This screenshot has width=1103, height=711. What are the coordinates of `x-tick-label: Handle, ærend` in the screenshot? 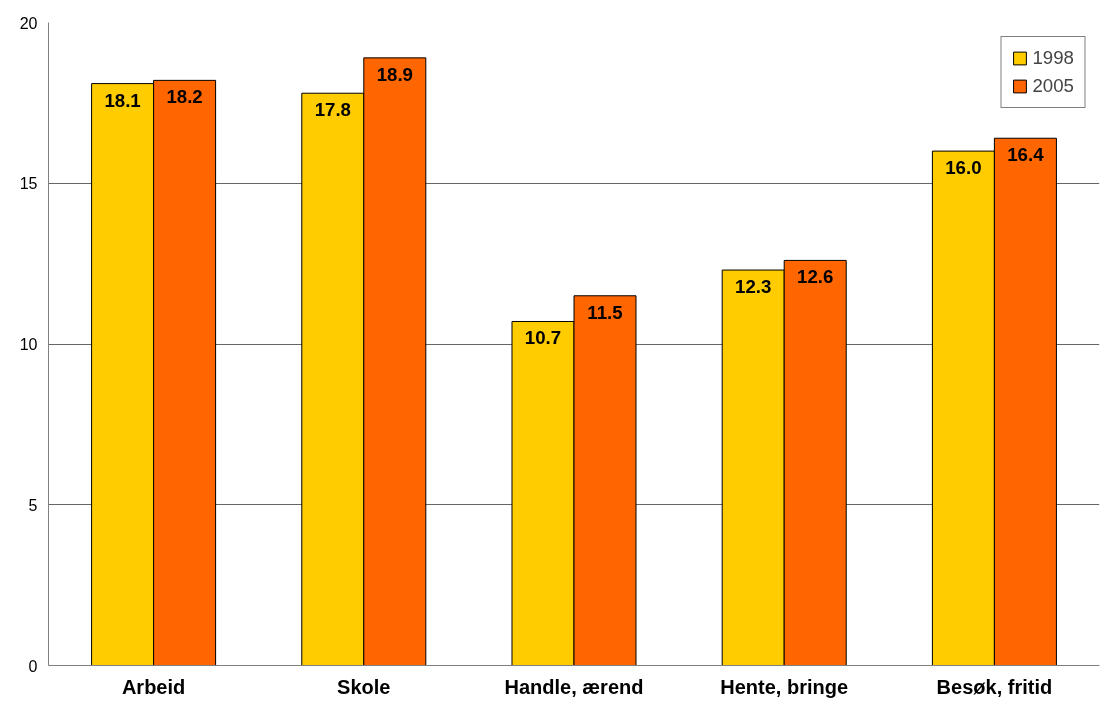 It's located at (574, 686).